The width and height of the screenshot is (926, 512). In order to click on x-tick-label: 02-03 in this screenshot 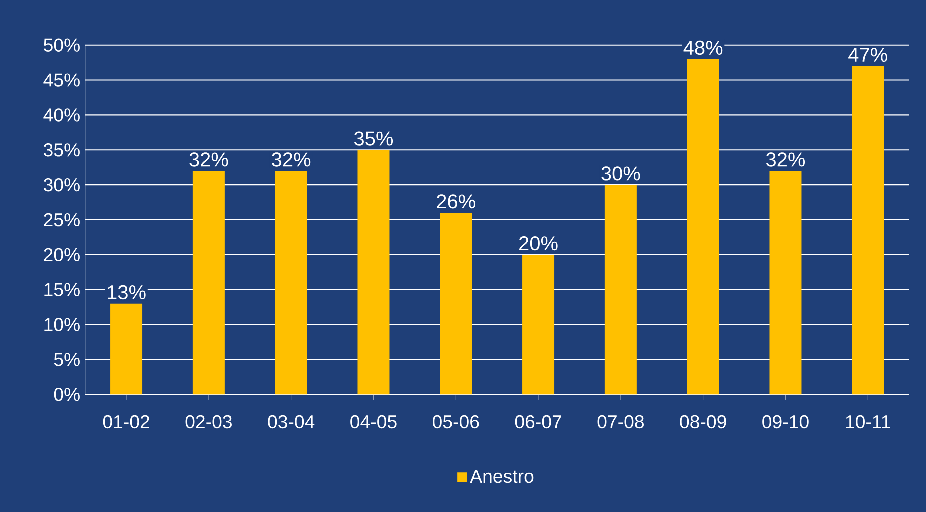, I will do `click(209, 422)`.